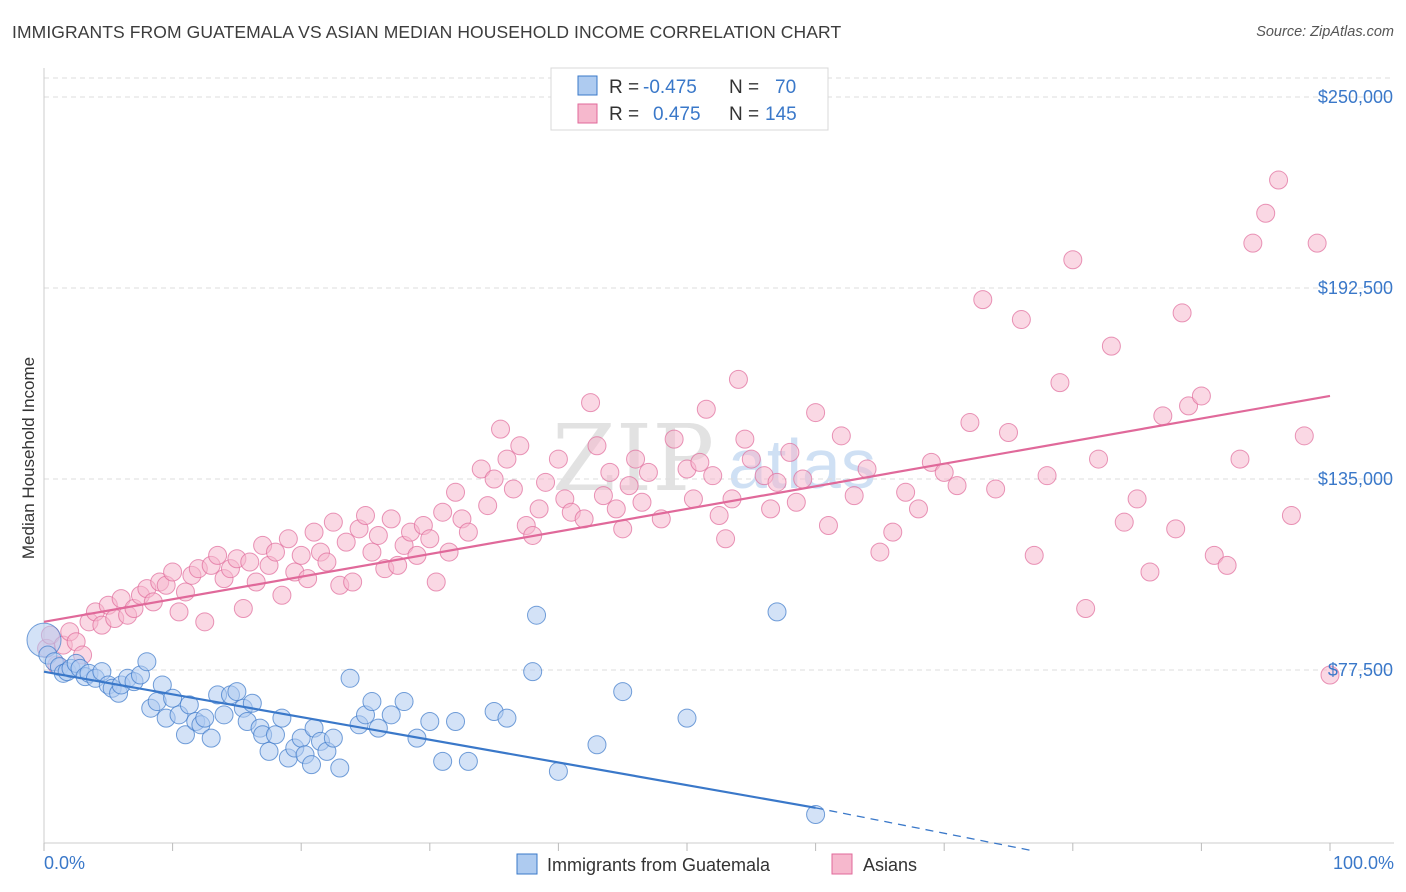  Describe the element at coordinates (624, 87) in the screenshot. I see `legend-r-label-blue: R =` at that location.